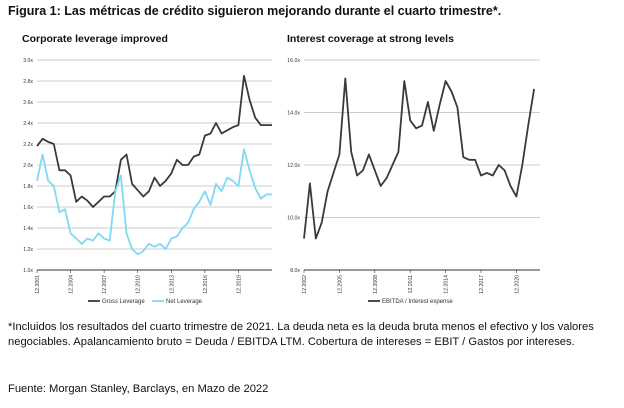 This screenshot has height=408, width=624. What do you see at coordinates (172, 284) in the screenshot?
I see `x-tick-label: 12.2013` at bounding box center [172, 284].